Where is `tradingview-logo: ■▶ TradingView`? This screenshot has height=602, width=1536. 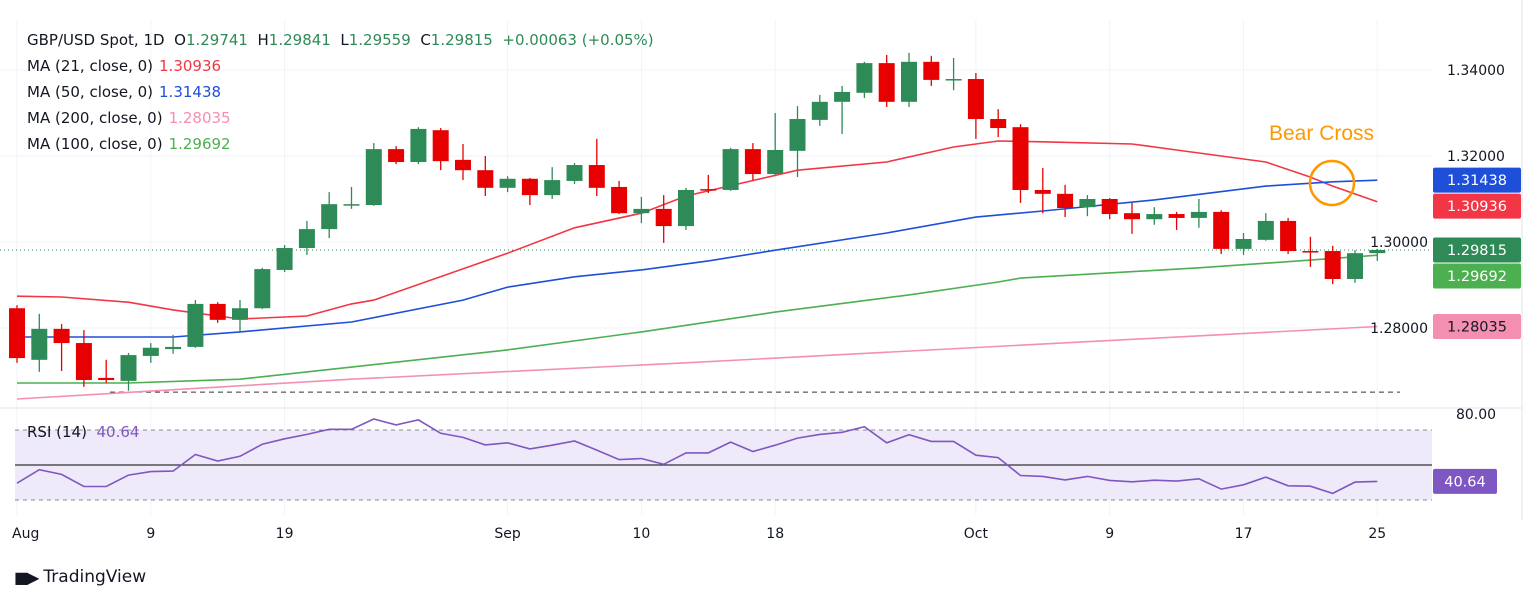 tradingview-logo: ■▶ TradingView is located at coordinates (80, 577).